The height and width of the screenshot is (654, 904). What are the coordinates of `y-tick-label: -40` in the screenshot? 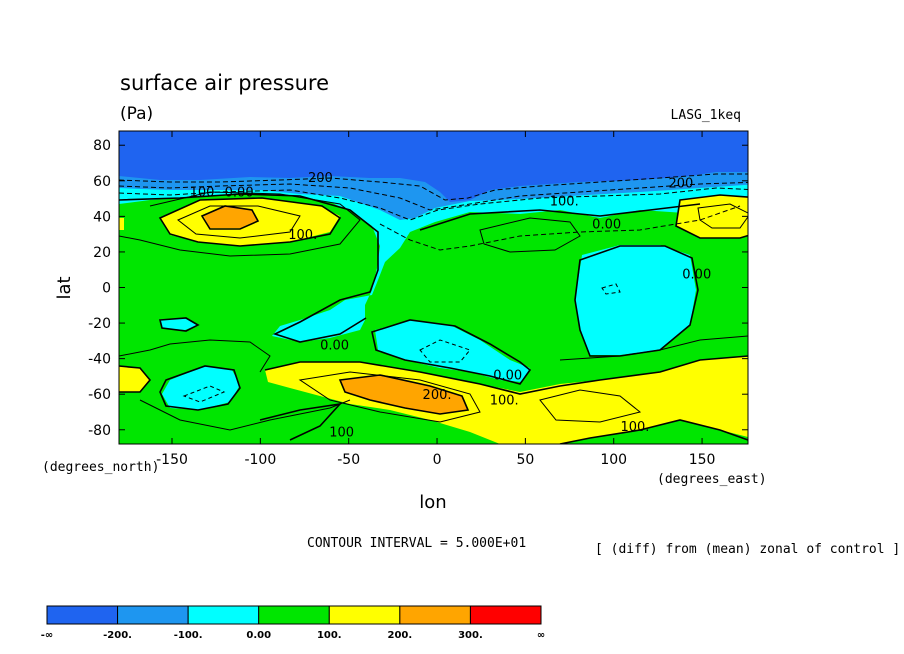 It's located at (99, 360).